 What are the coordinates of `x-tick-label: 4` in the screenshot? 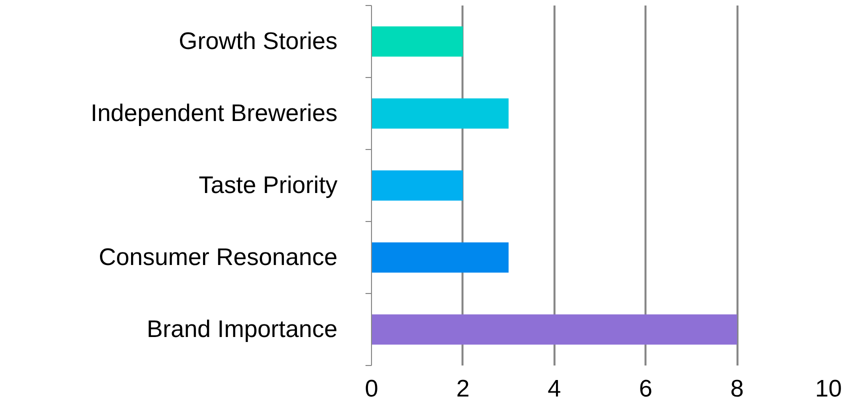 It's located at (554, 389).